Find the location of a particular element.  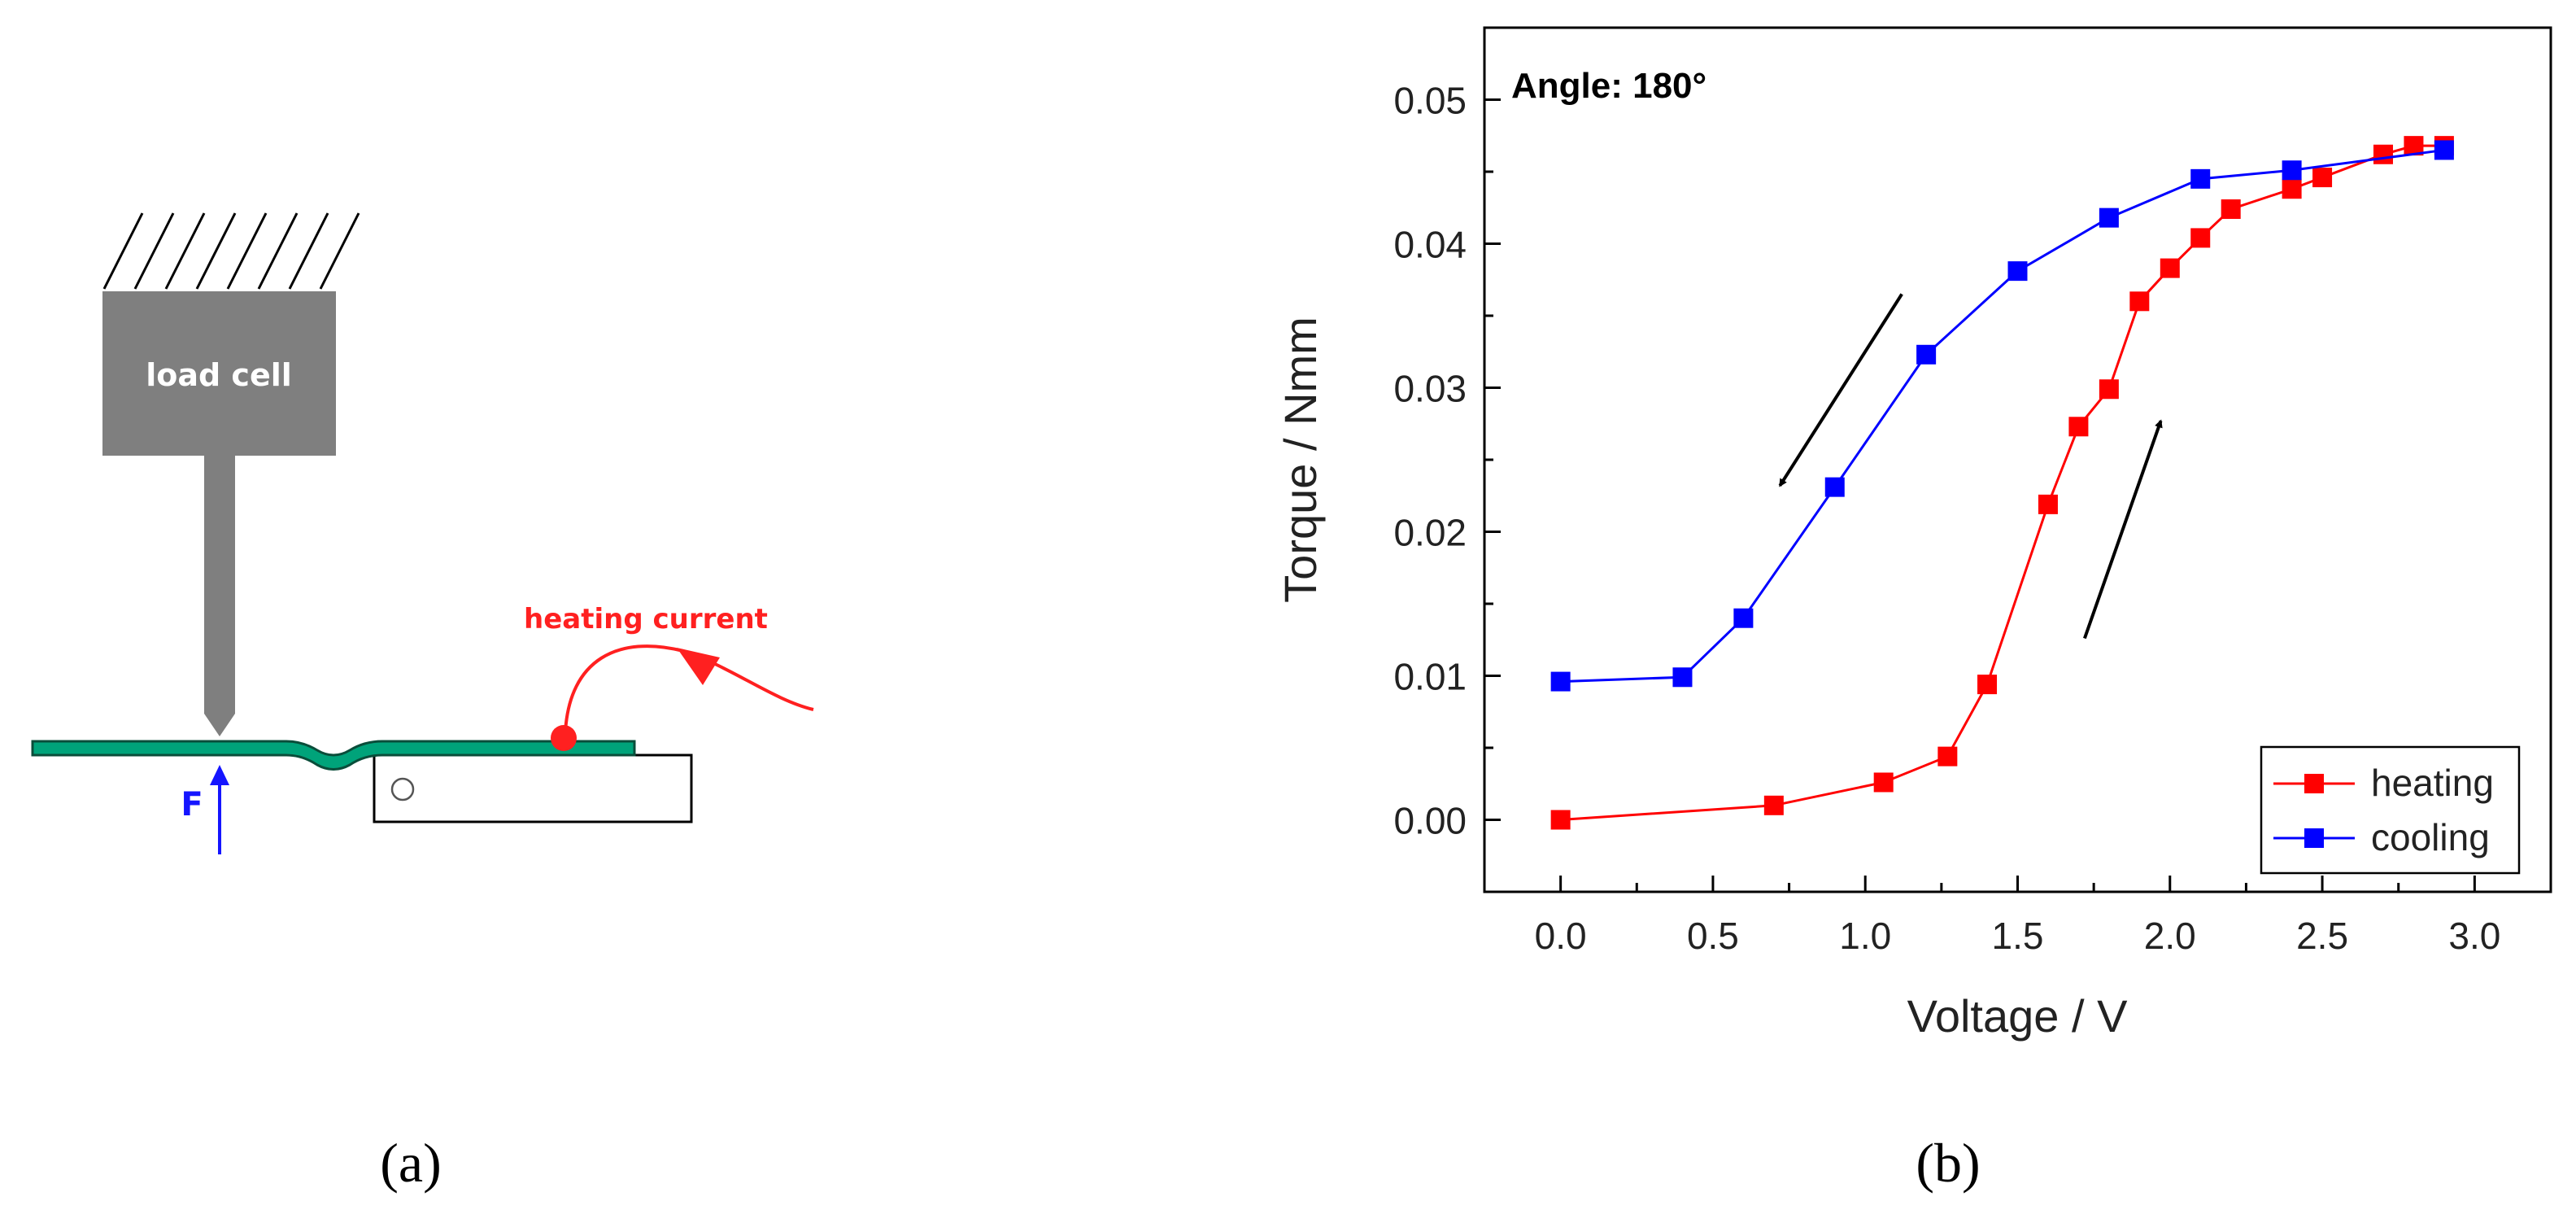

y-axis: 0.00 0.01 0.02 0.03 0.04 0.05 is located at coordinates (1447, 459).